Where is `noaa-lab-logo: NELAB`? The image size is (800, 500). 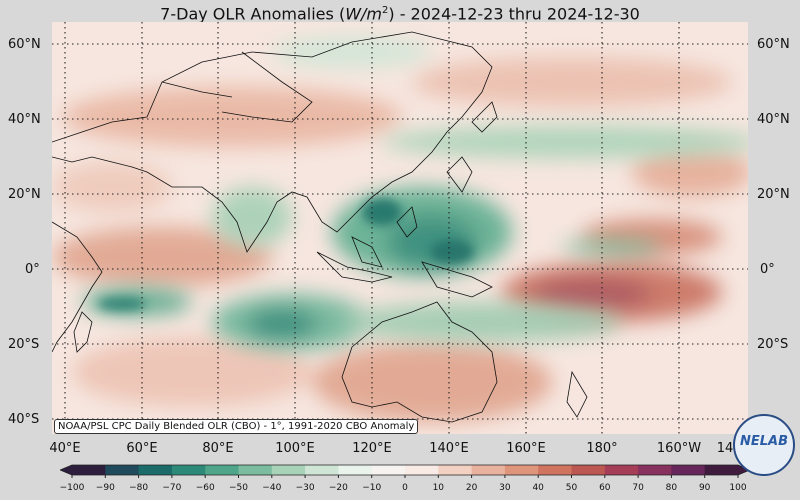 noaa-lab-logo: NELAB is located at coordinates (764, 445).